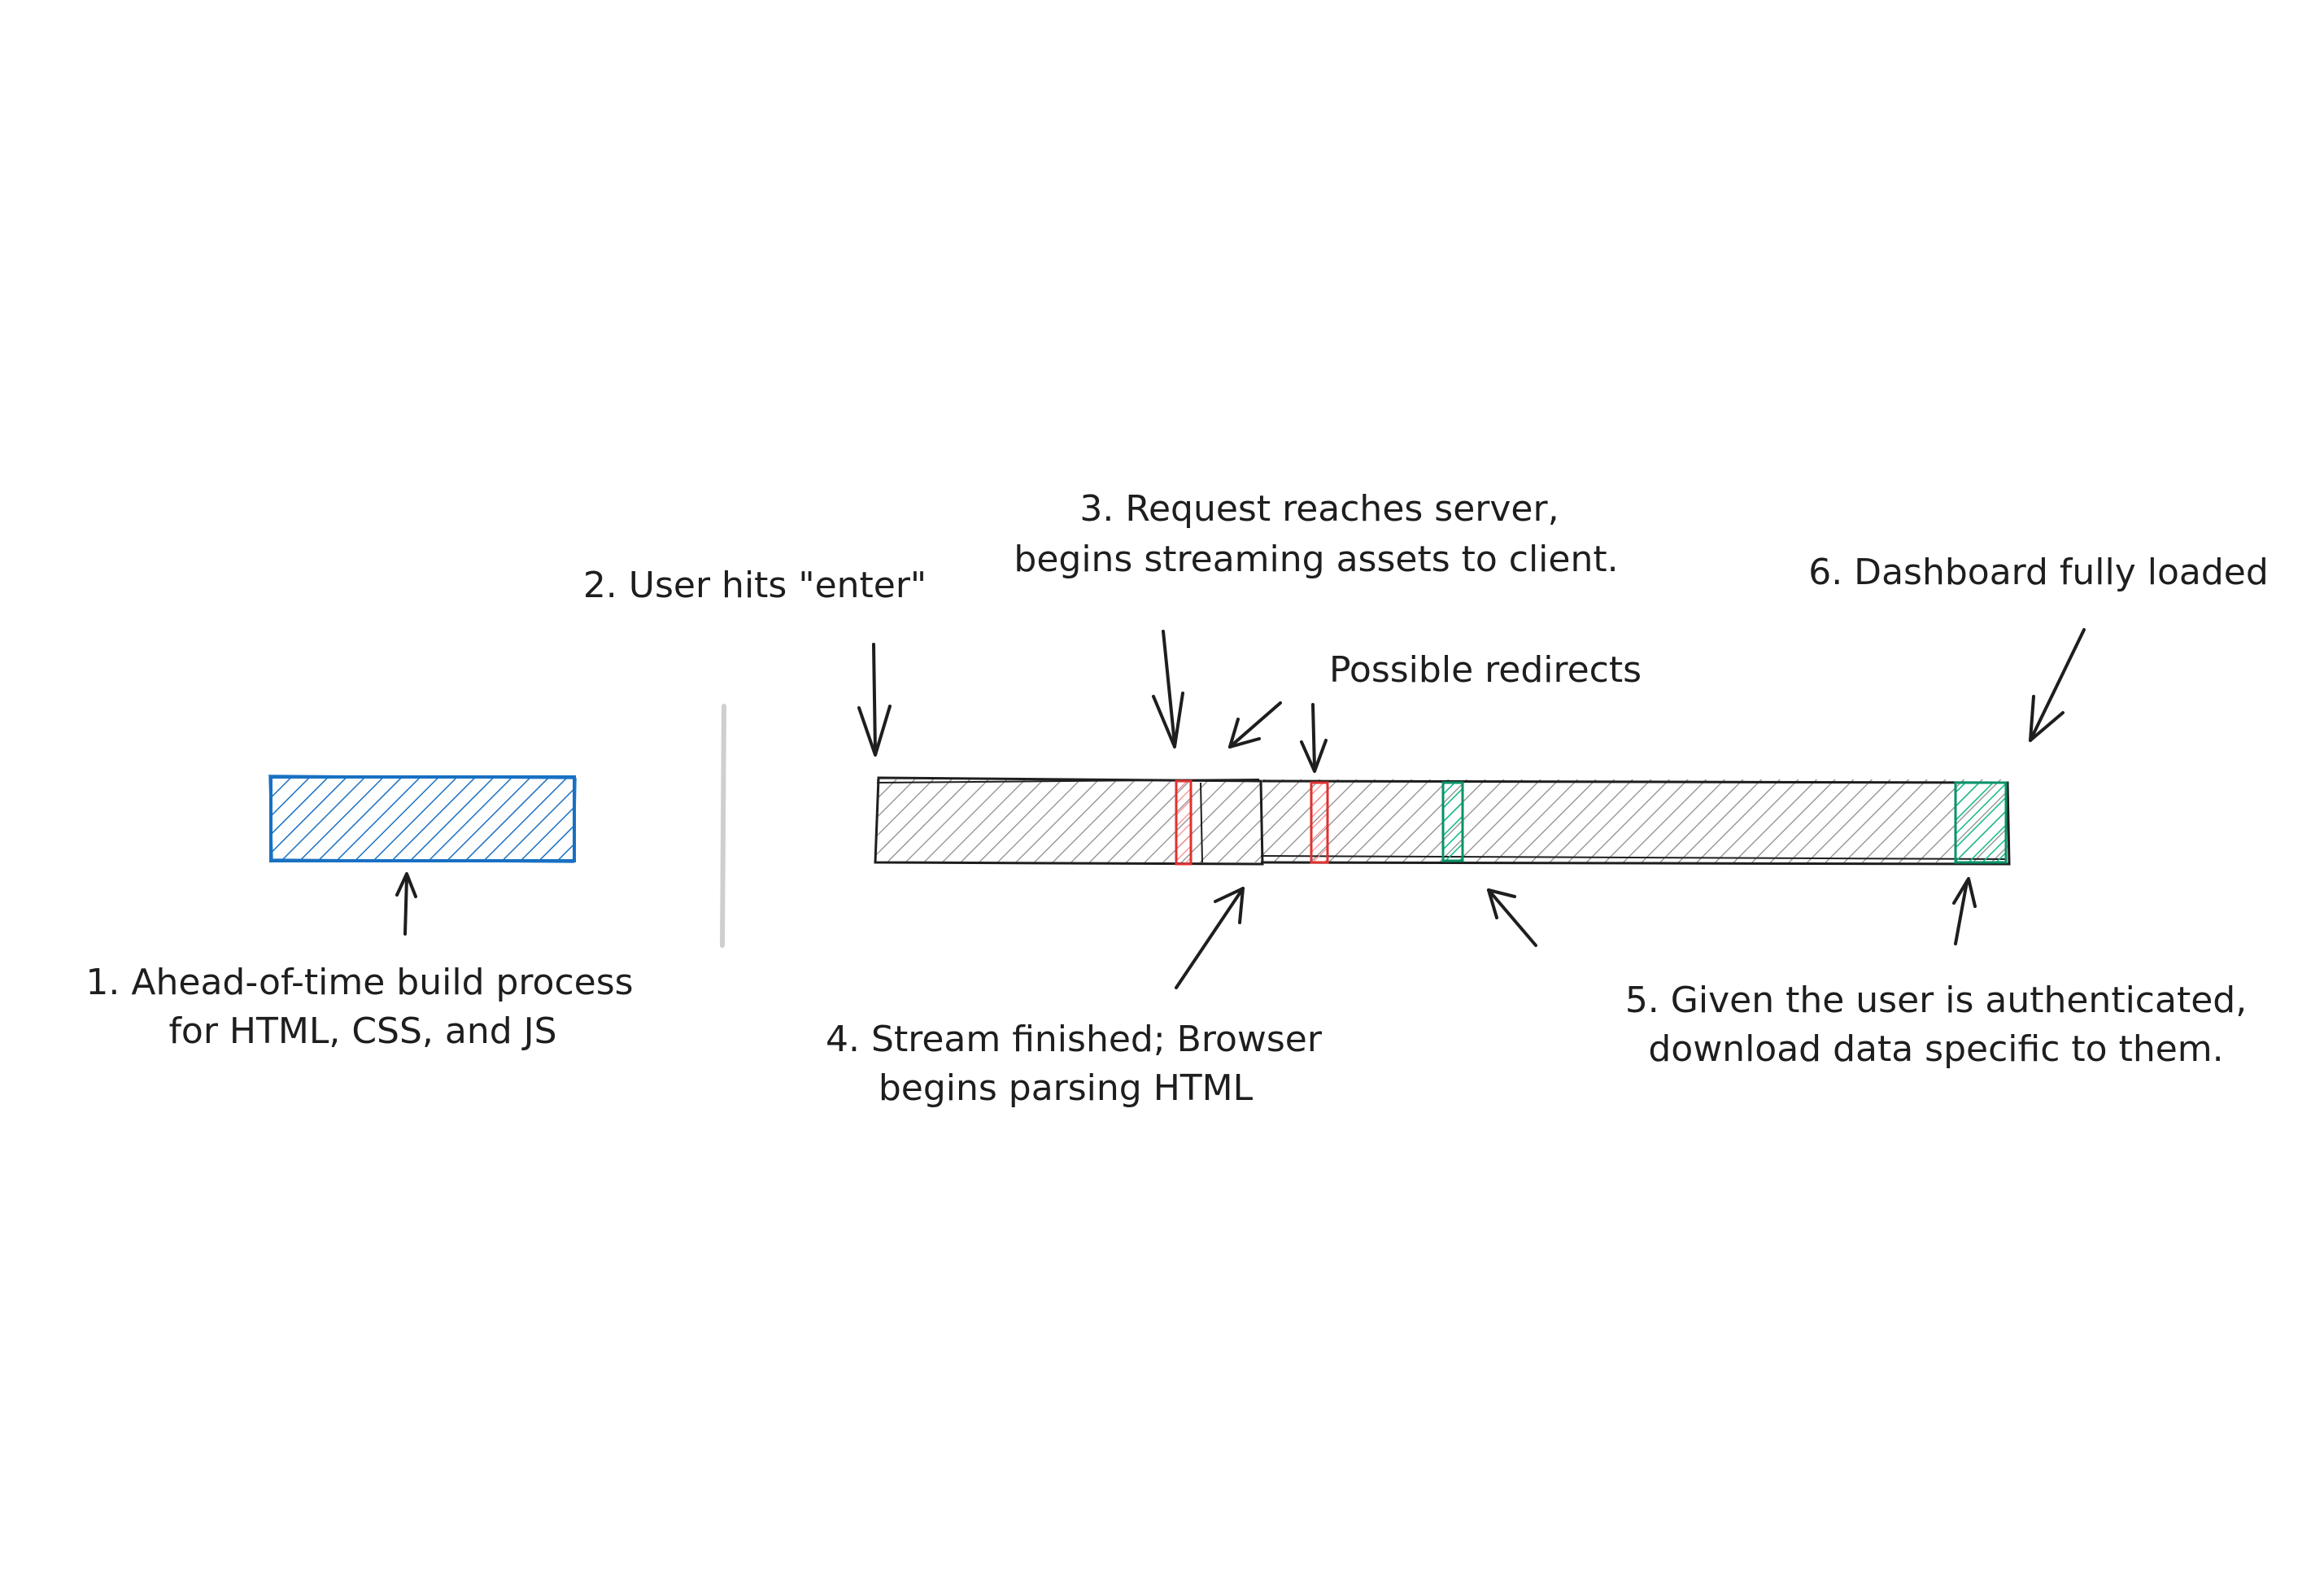  What do you see at coordinates (1981, 822) in the screenshot?
I see `data-download-marker-end` at bounding box center [1981, 822].